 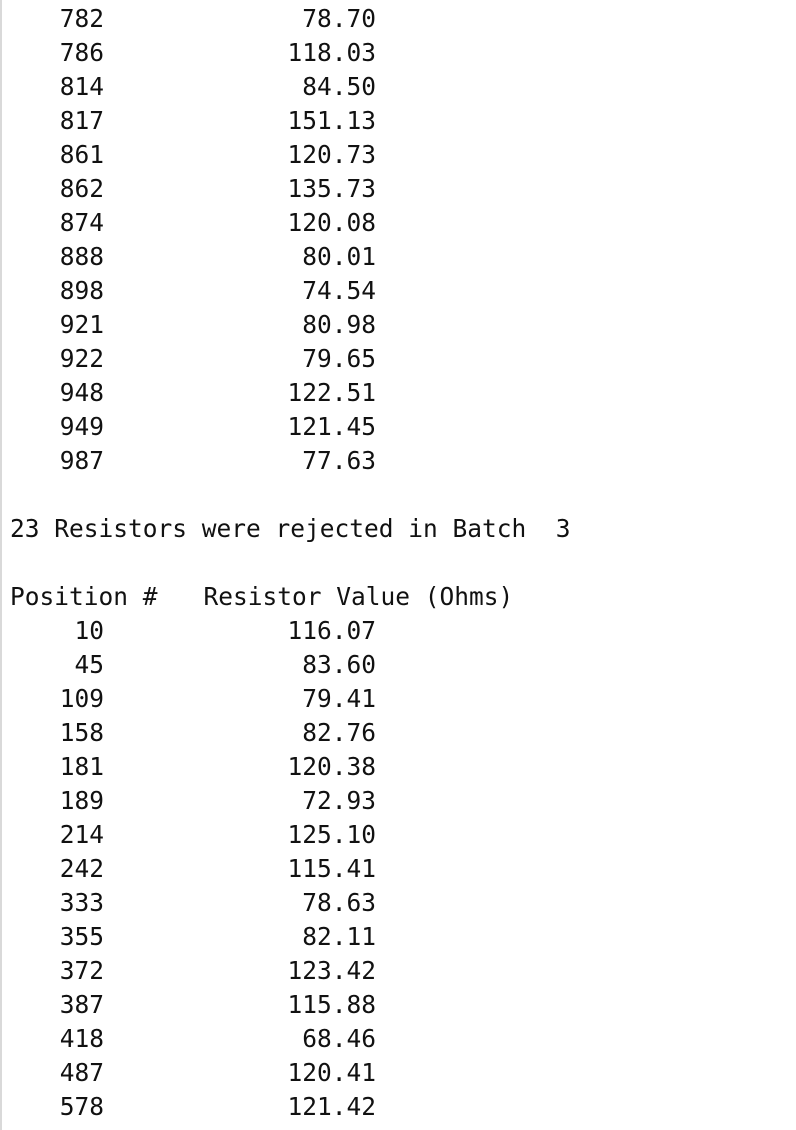 What do you see at coordinates (339, 1038) in the screenshot?
I see `resistor-value-cell: 68.46` at bounding box center [339, 1038].